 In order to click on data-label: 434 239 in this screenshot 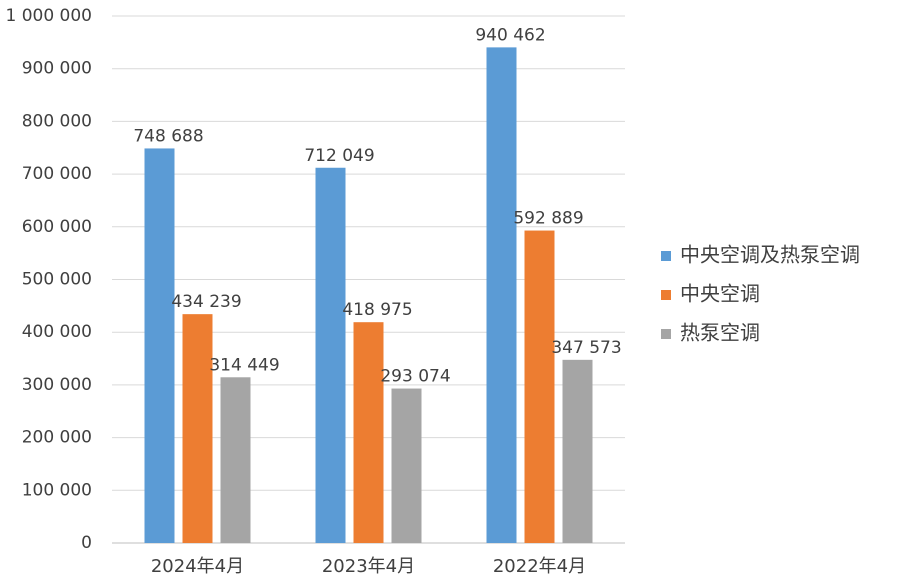, I will do `click(206, 302)`.